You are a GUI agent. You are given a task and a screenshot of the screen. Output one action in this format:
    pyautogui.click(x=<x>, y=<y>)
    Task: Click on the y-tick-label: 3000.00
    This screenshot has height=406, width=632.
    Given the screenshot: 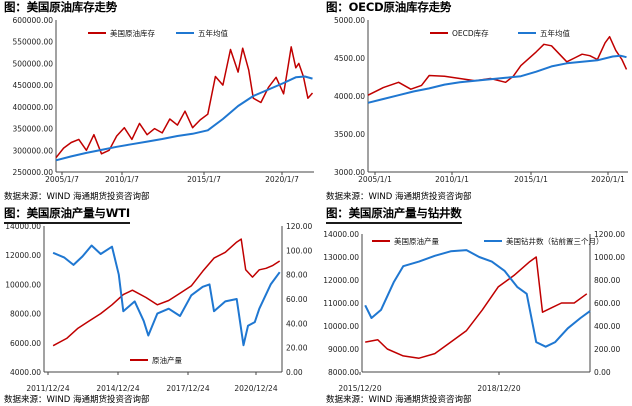 What is the action you would take?
    pyautogui.click(x=349, y=172)
    